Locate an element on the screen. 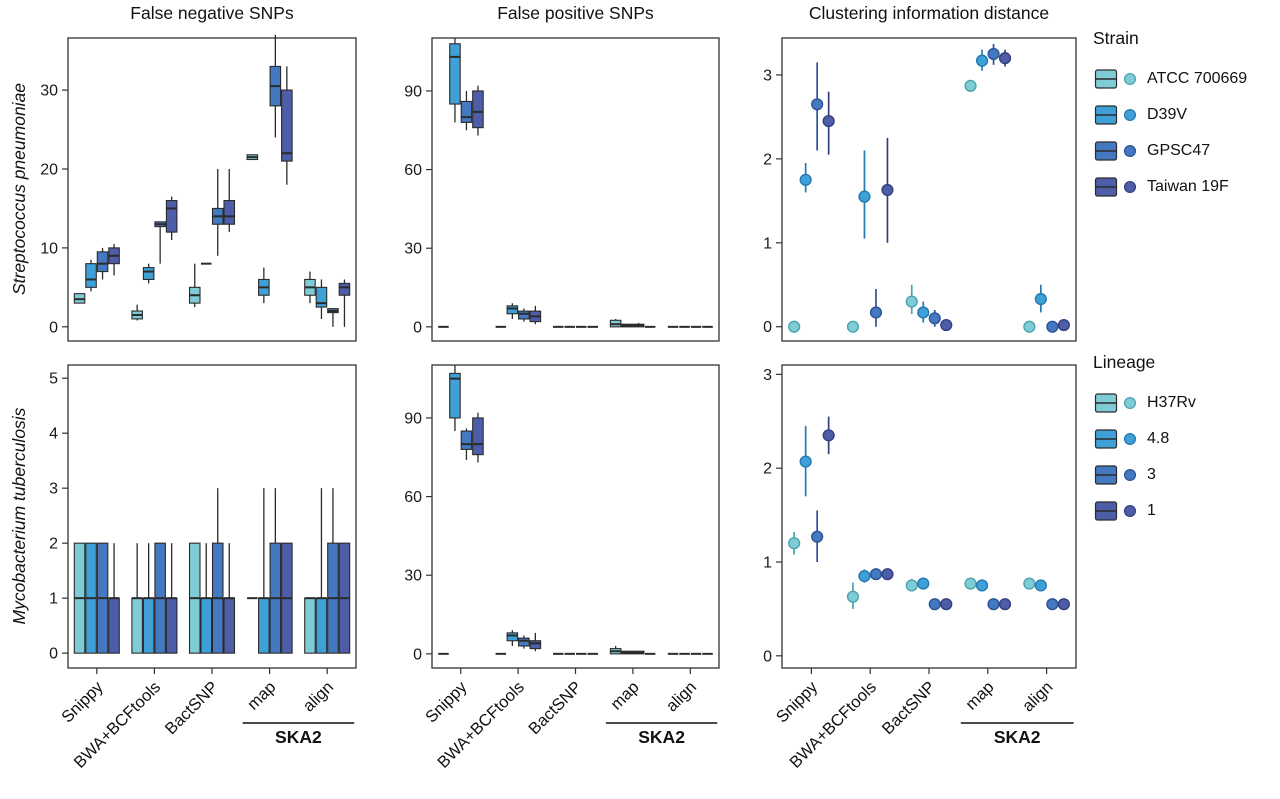  y-tick-label: 60 is located at coordinates (413, 497).